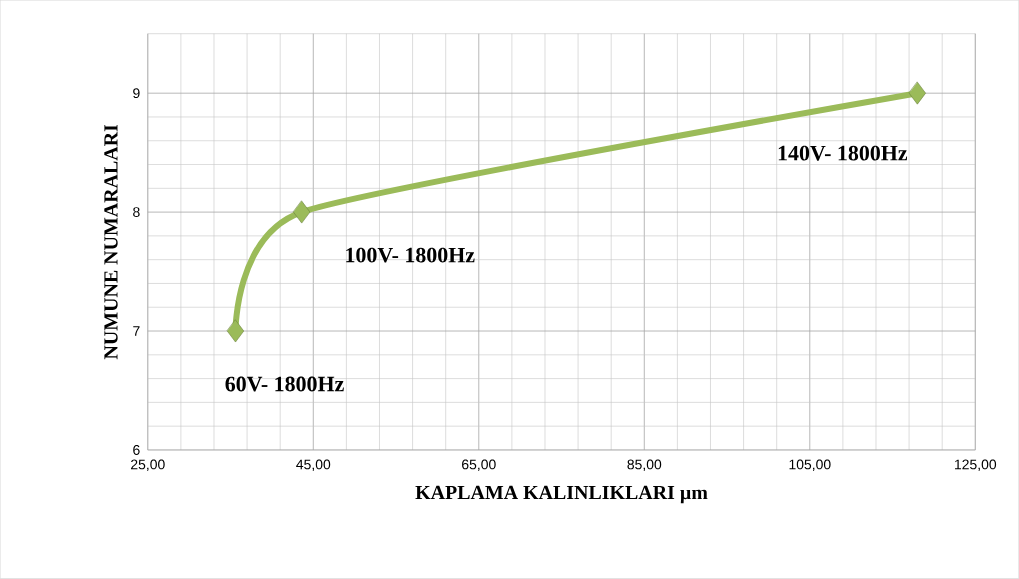  Describe the element at coordinates (410, 255) in the screenshot. I see `annotation: 100V- 1800Hz` at that location.